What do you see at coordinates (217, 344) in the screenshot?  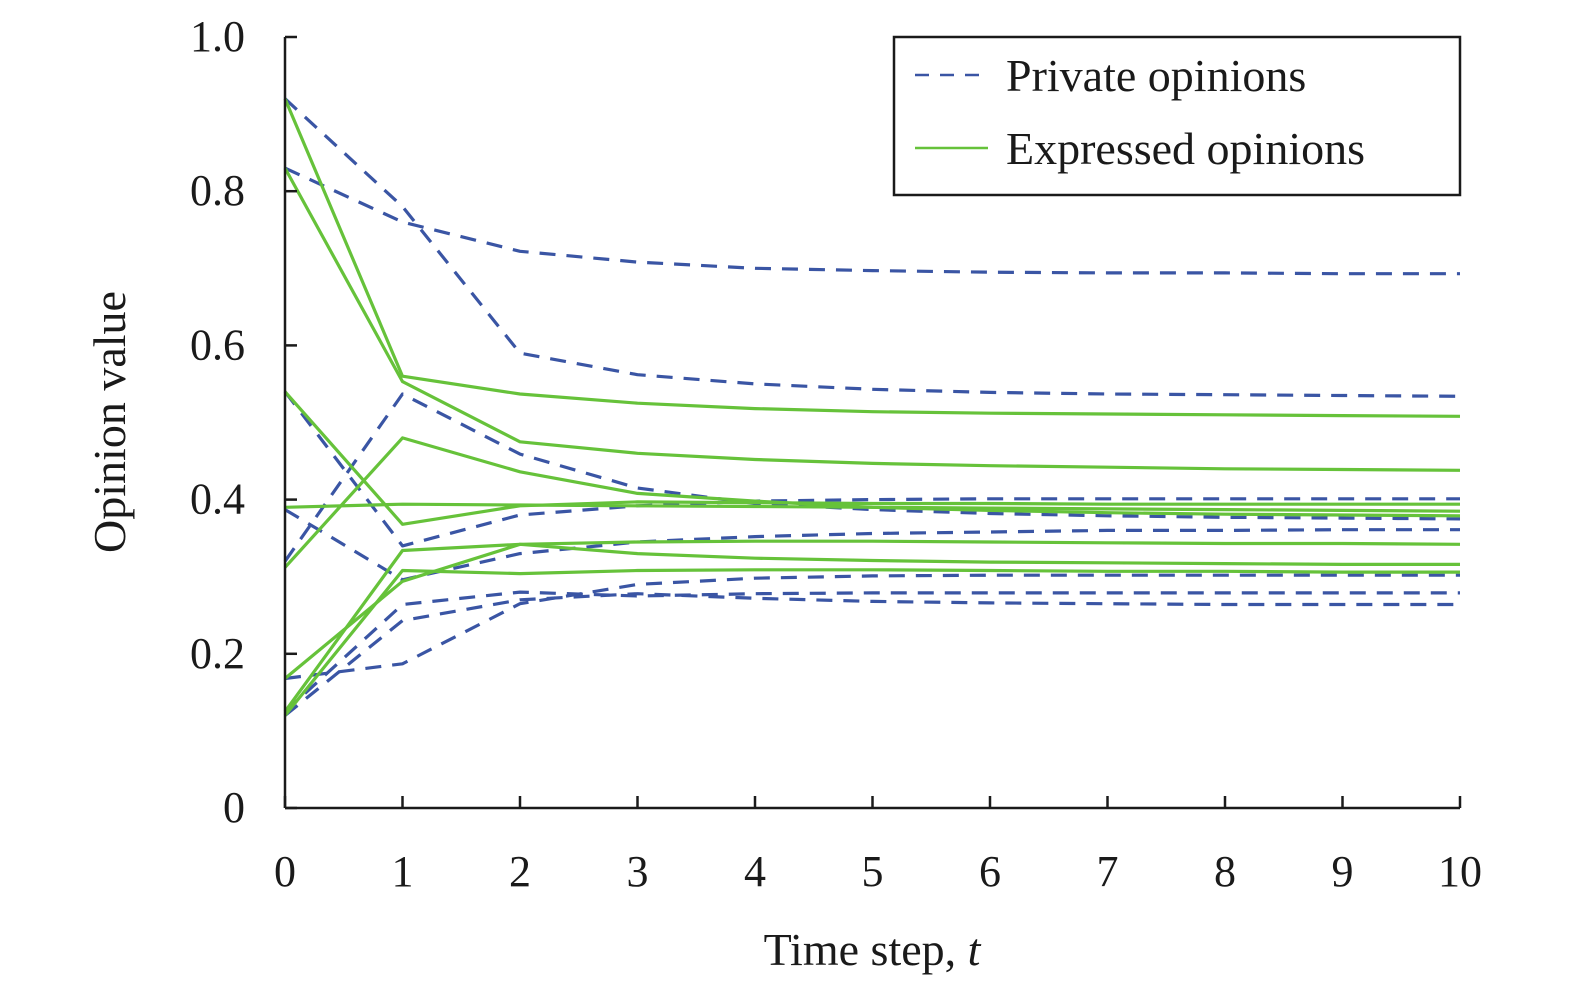 I see `y-tick-label: 0.6` at bounding box center [217, 344].